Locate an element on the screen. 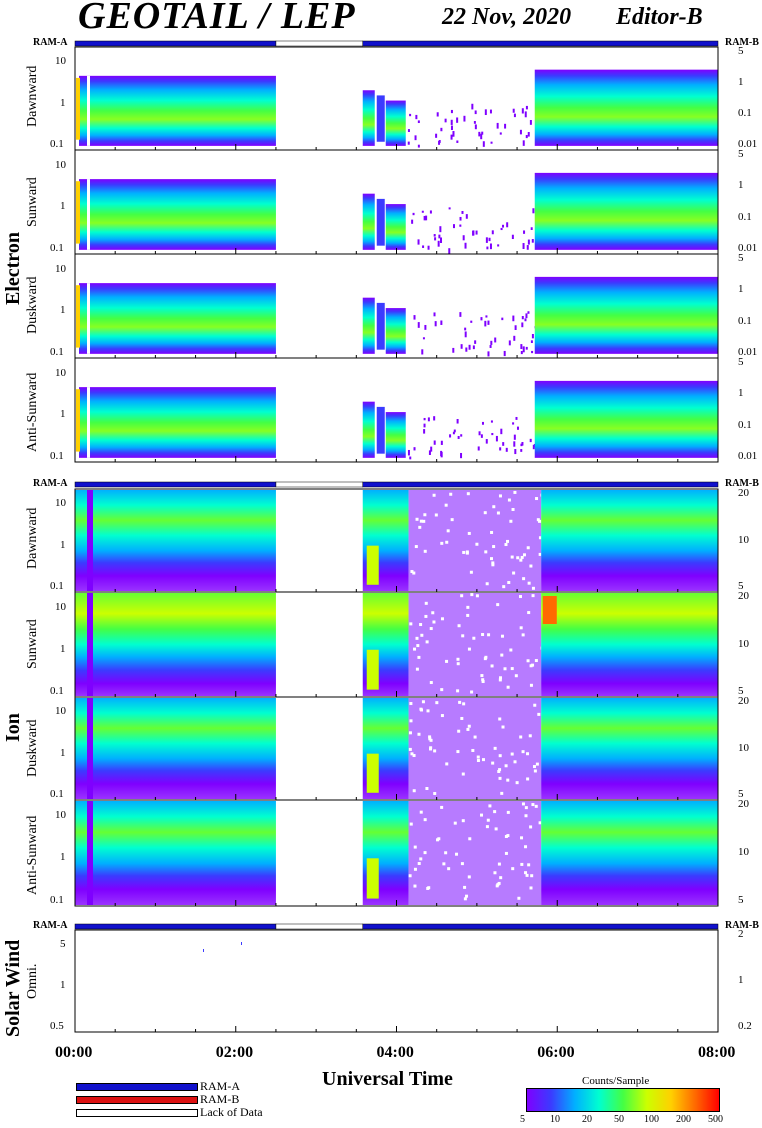 The width and height of the screenshot is (762, 1128). panel-5-lt-2: 0.1 is located at coordinates (57, 585).